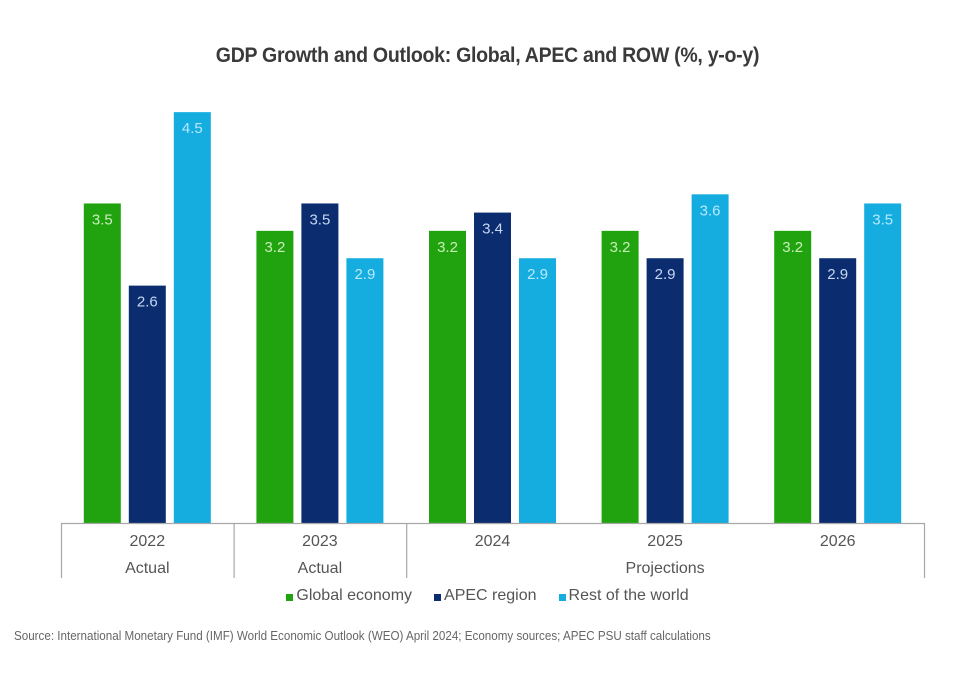 This screenshot has width=975, height=689. I want to click on x-tick-label-2026: 2026, so click(838, 541).